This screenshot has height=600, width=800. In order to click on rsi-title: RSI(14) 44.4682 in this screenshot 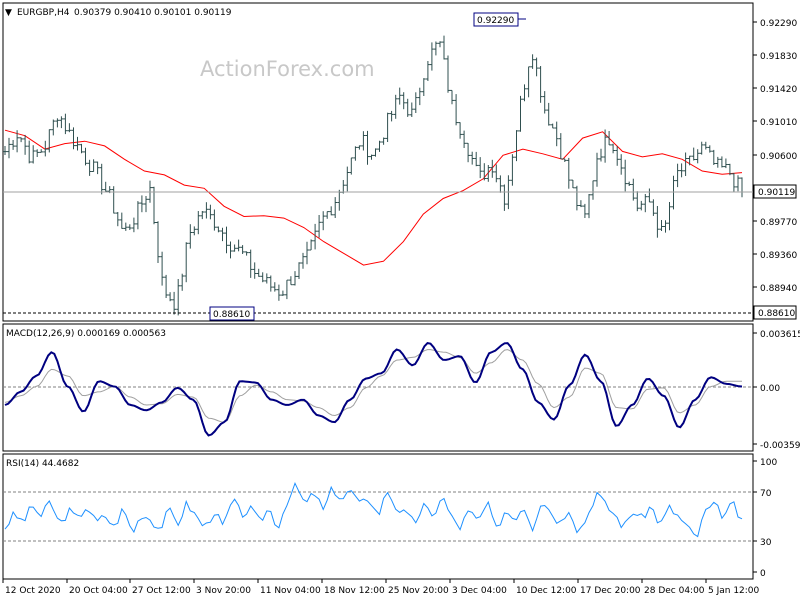, I will do `click(42, 464)`.